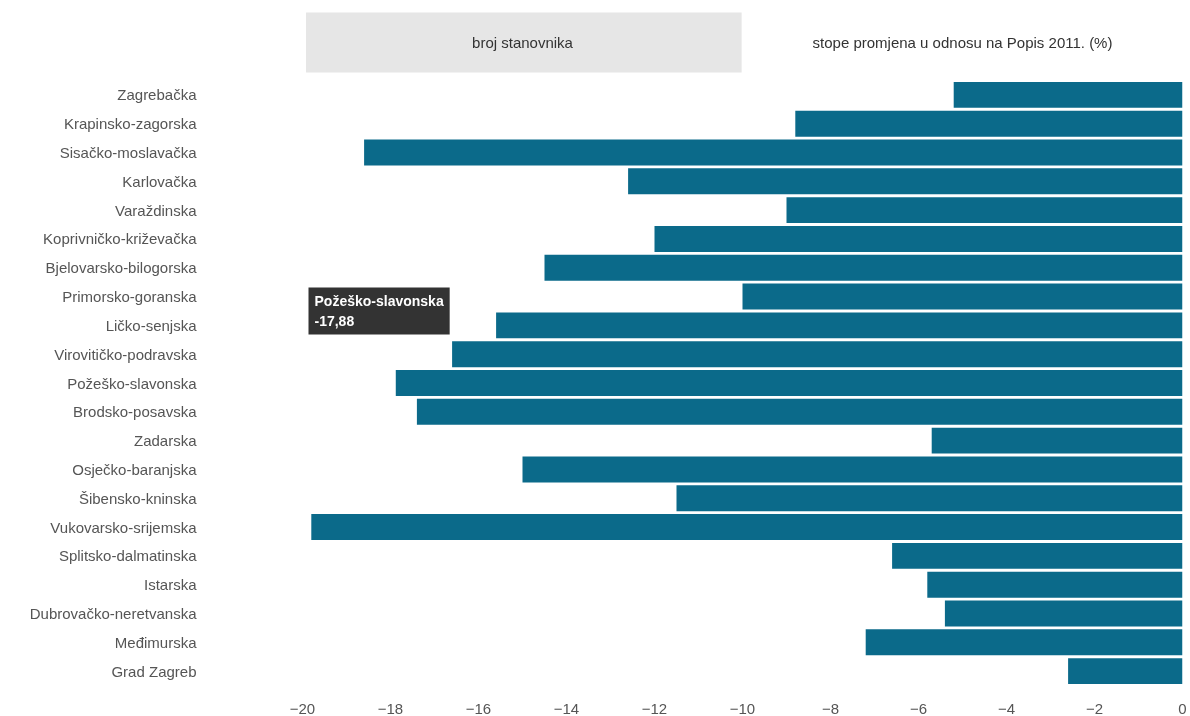 The image size is (1190, 716). What do you see at coordinates (126, 354) in the screenshot?
I see `y-tick-label: Virovitičko-podravska` at bounding box center [126, 354].